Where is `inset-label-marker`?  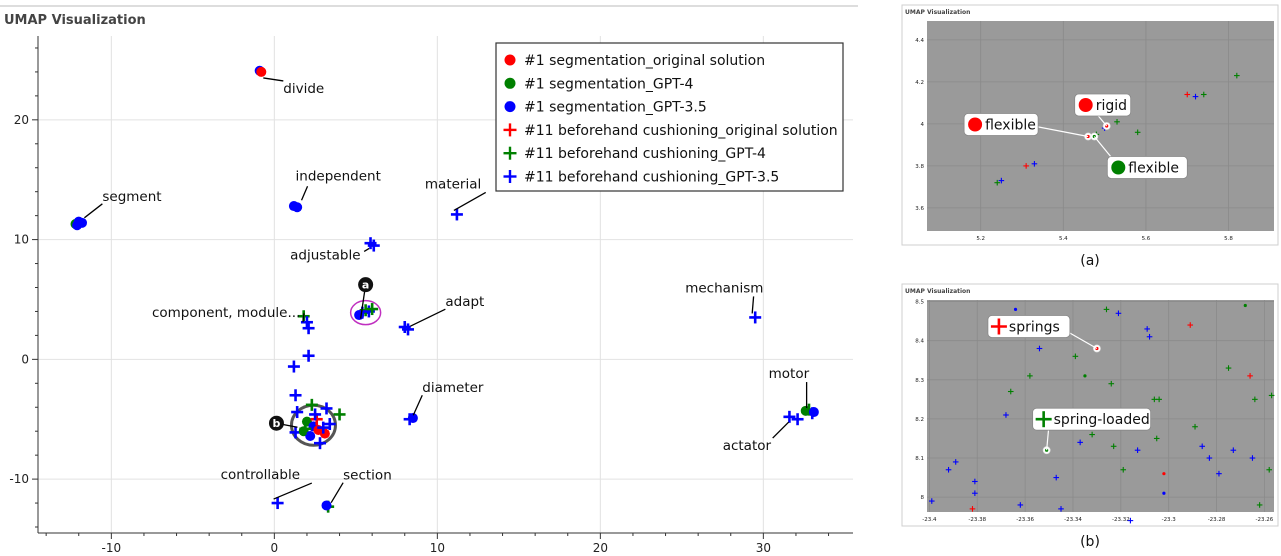 inset-label-marker is located at coordinates (1085, 105).